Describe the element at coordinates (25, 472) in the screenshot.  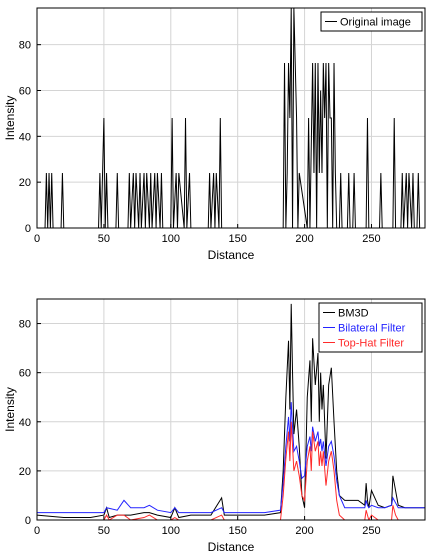
I see `bottom-y-tick-label: 20` at that location.